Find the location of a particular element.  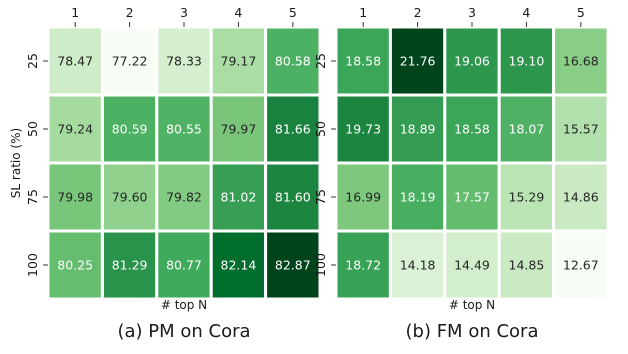

cell-value-label: 81.29 is located at coordinates (130, 265).